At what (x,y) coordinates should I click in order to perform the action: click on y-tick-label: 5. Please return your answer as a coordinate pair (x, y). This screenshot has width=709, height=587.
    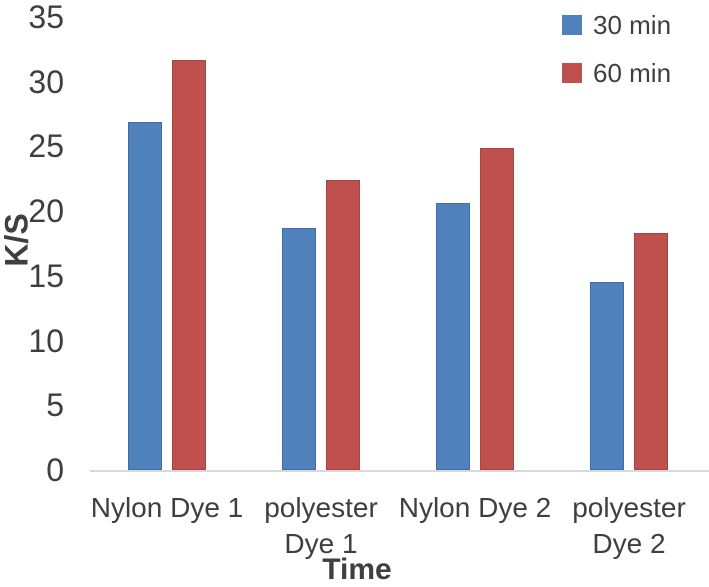
    Looking at the image, I should click on (55, 405).